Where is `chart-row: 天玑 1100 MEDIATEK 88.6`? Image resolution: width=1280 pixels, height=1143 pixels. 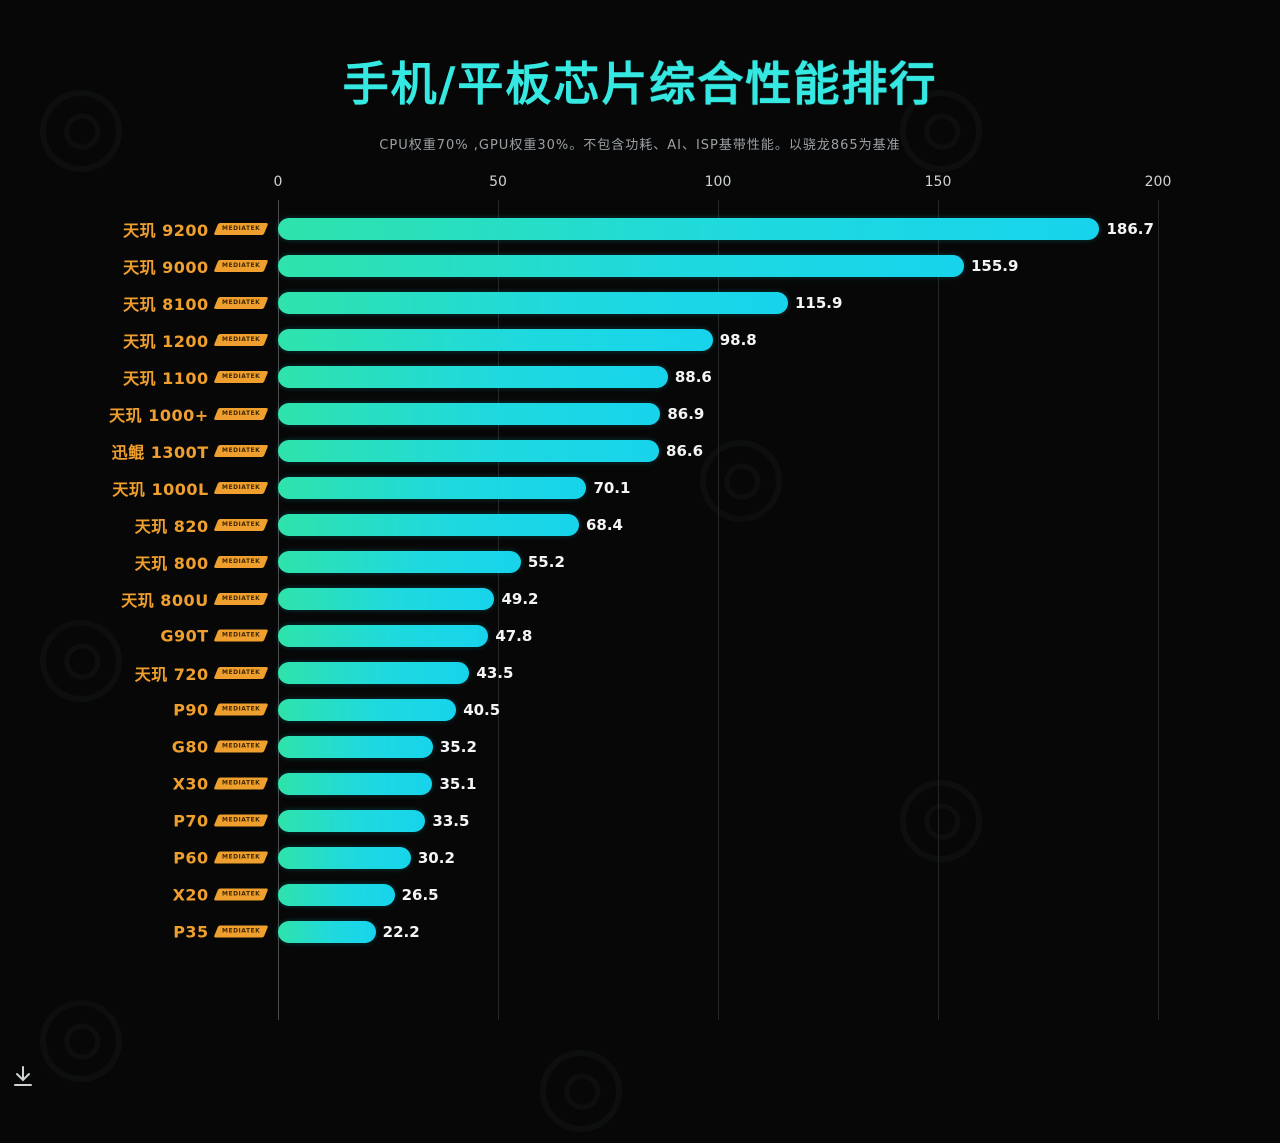
chart-row: 天玑 1100 MEDIATEK 88.6 is located at coordinates (640, 376).